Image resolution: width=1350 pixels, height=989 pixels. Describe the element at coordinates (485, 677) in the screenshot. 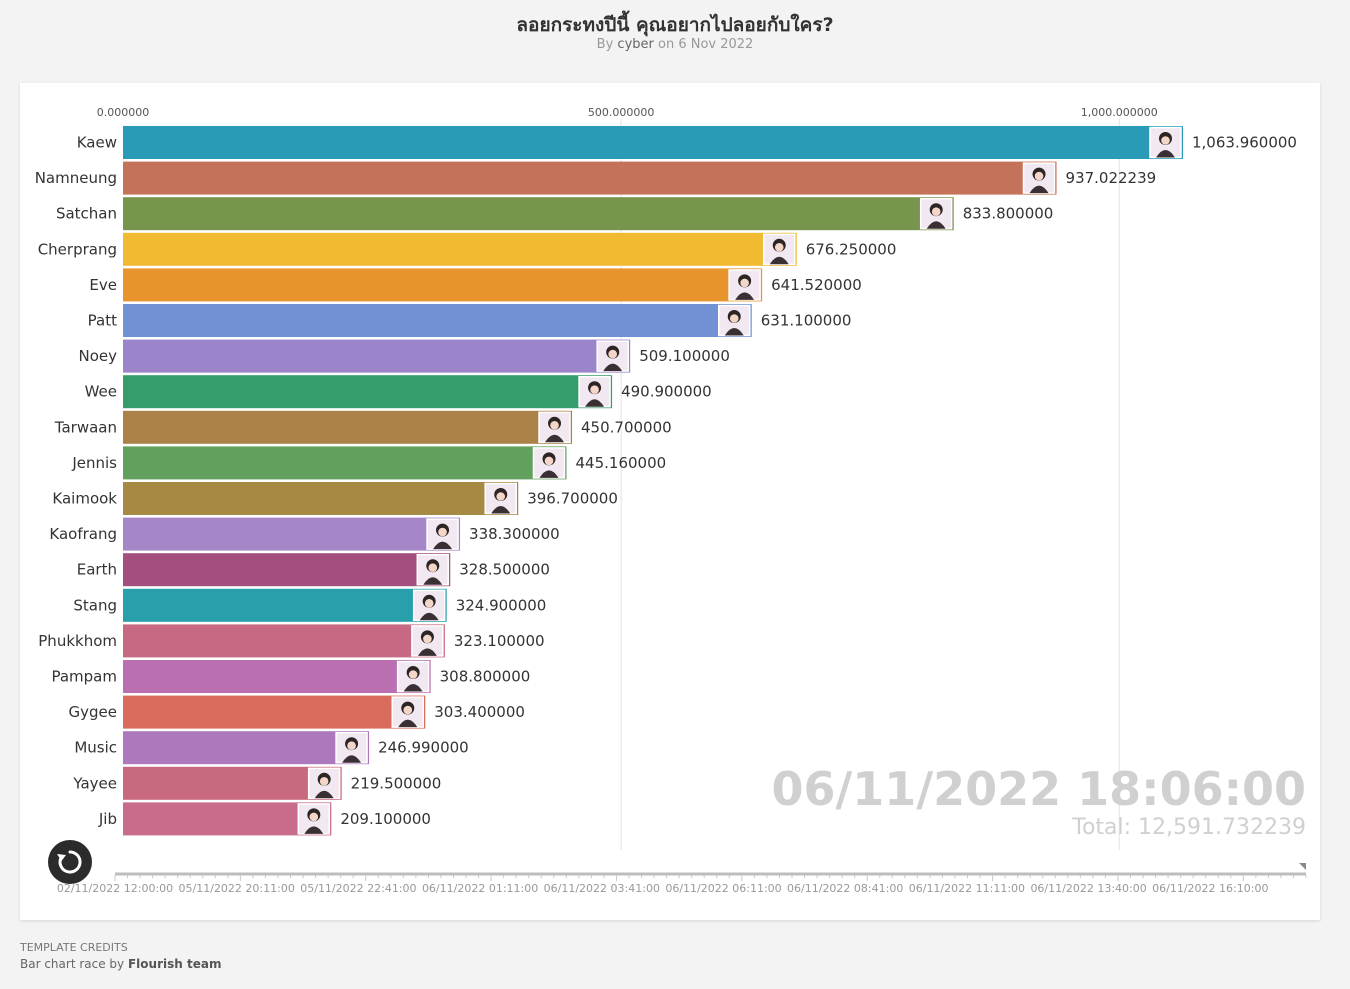

I see `value-label: 308.800000` at that location.